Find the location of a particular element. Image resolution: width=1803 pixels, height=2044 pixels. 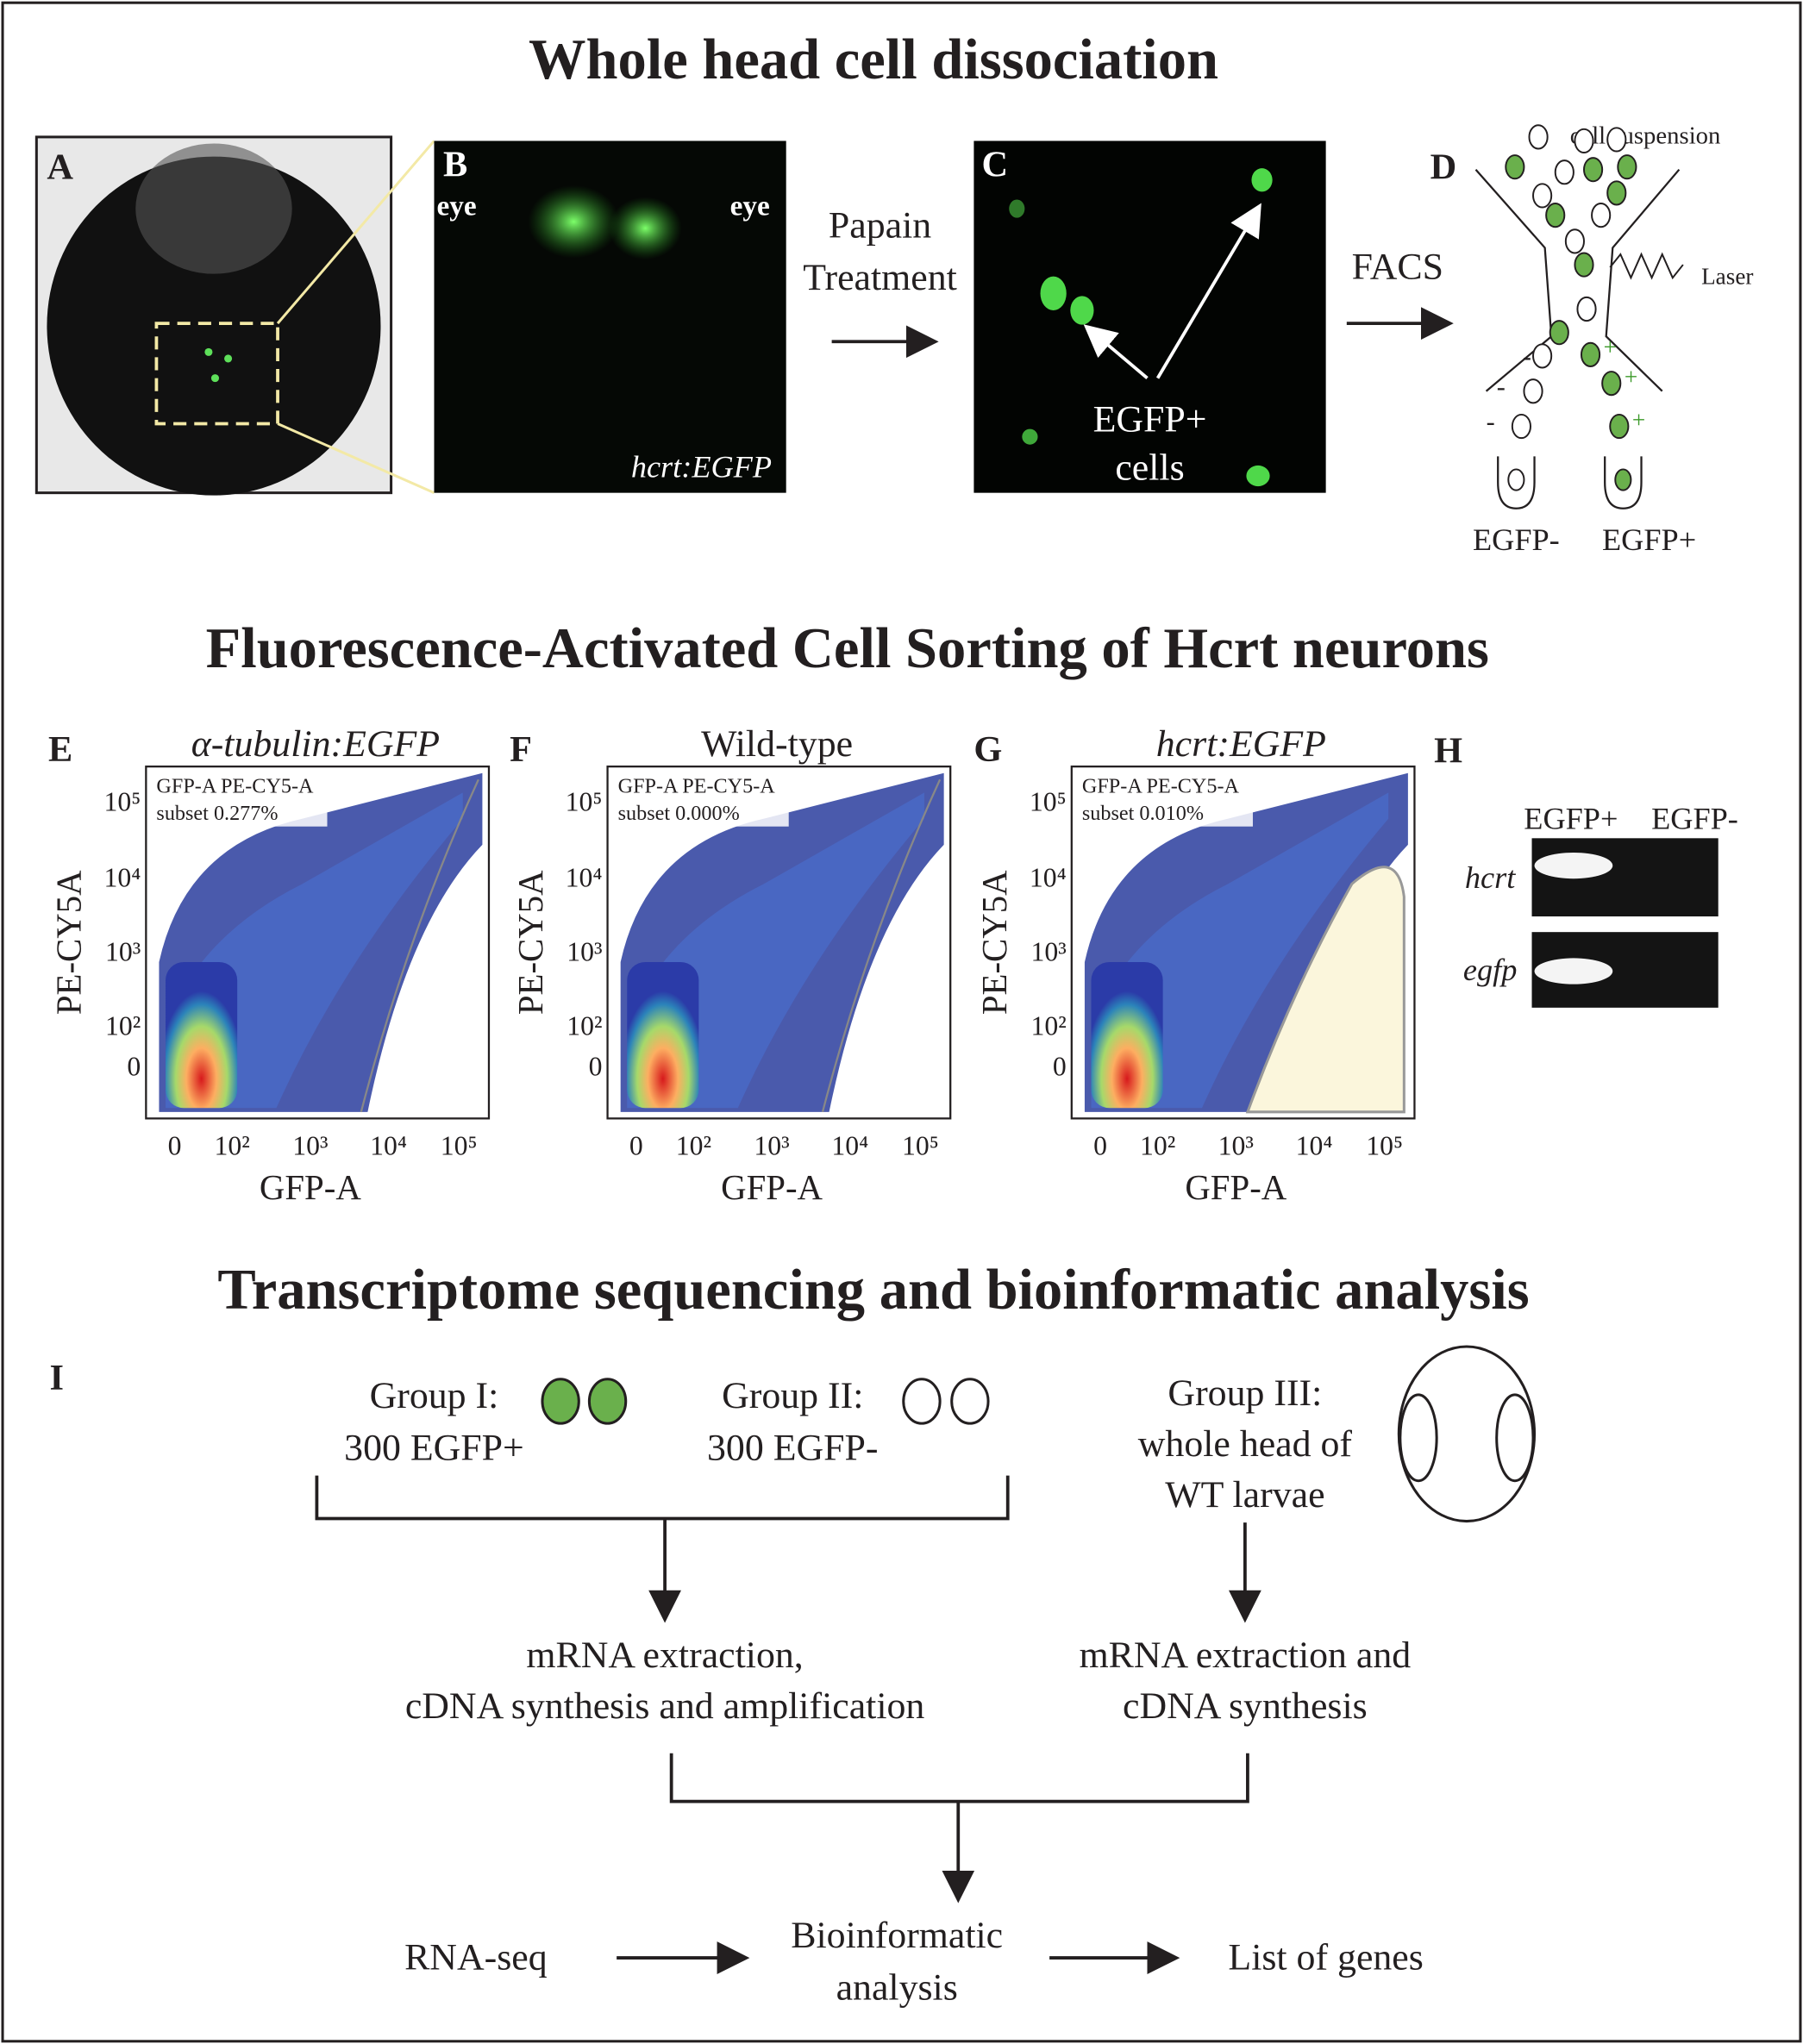

step-label: mRNA extraction and is located at coordinates (1246, 1655).